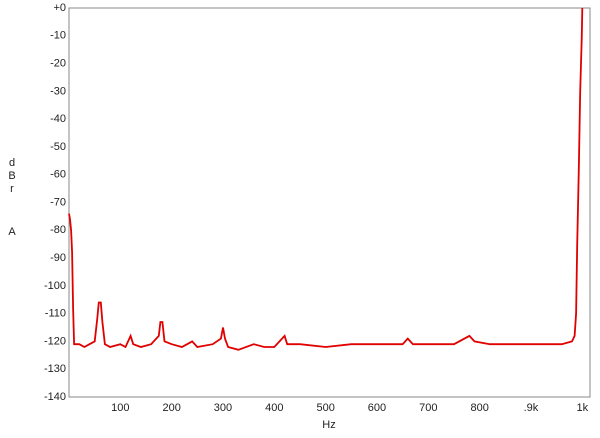 The width and height of the screenshot is (600, 438). Describe the element at coordinates (479, 408) in the screenshot. I see `x-tick-label: 800` at that location.